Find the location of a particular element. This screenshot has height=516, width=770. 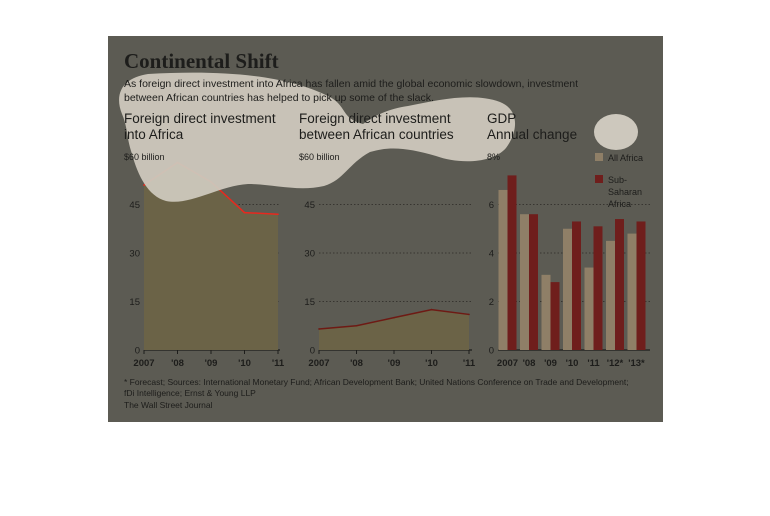

panel1-x-tick-label: '08 is located at coordinates (177, 363).